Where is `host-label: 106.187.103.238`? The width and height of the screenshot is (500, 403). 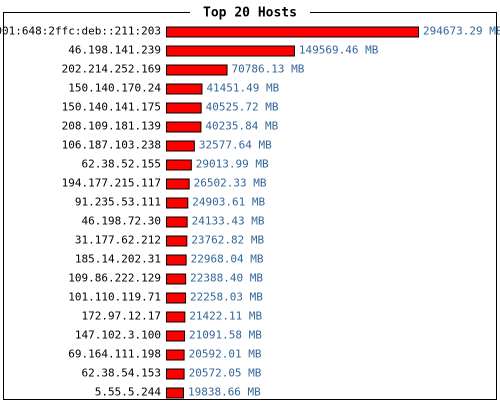 host-label: 106.187.103.238 is located at coordinates (111, 145).